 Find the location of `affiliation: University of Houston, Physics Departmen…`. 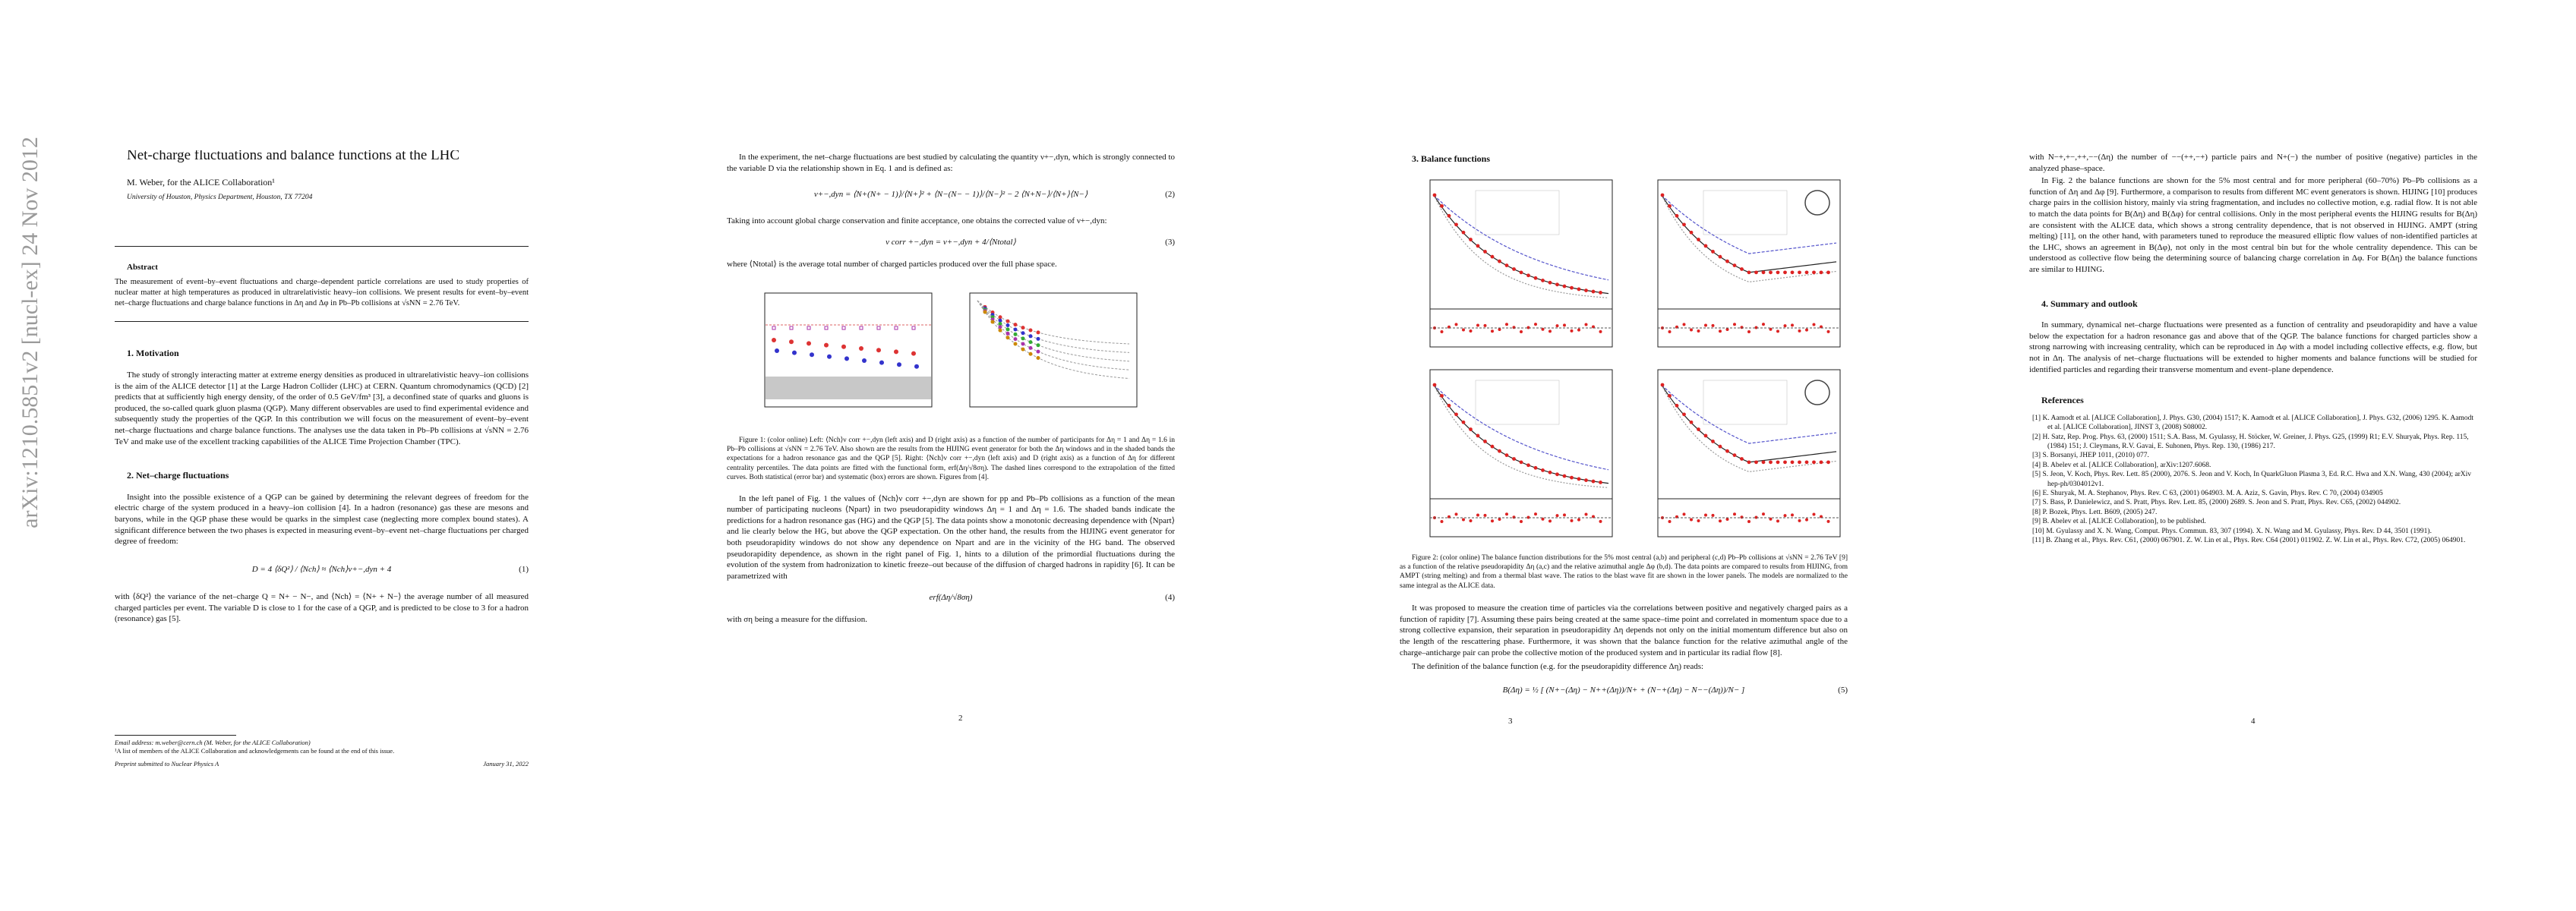

affiliation: University of Houston, Physics Departmen… is located at coordinates (220, 198).